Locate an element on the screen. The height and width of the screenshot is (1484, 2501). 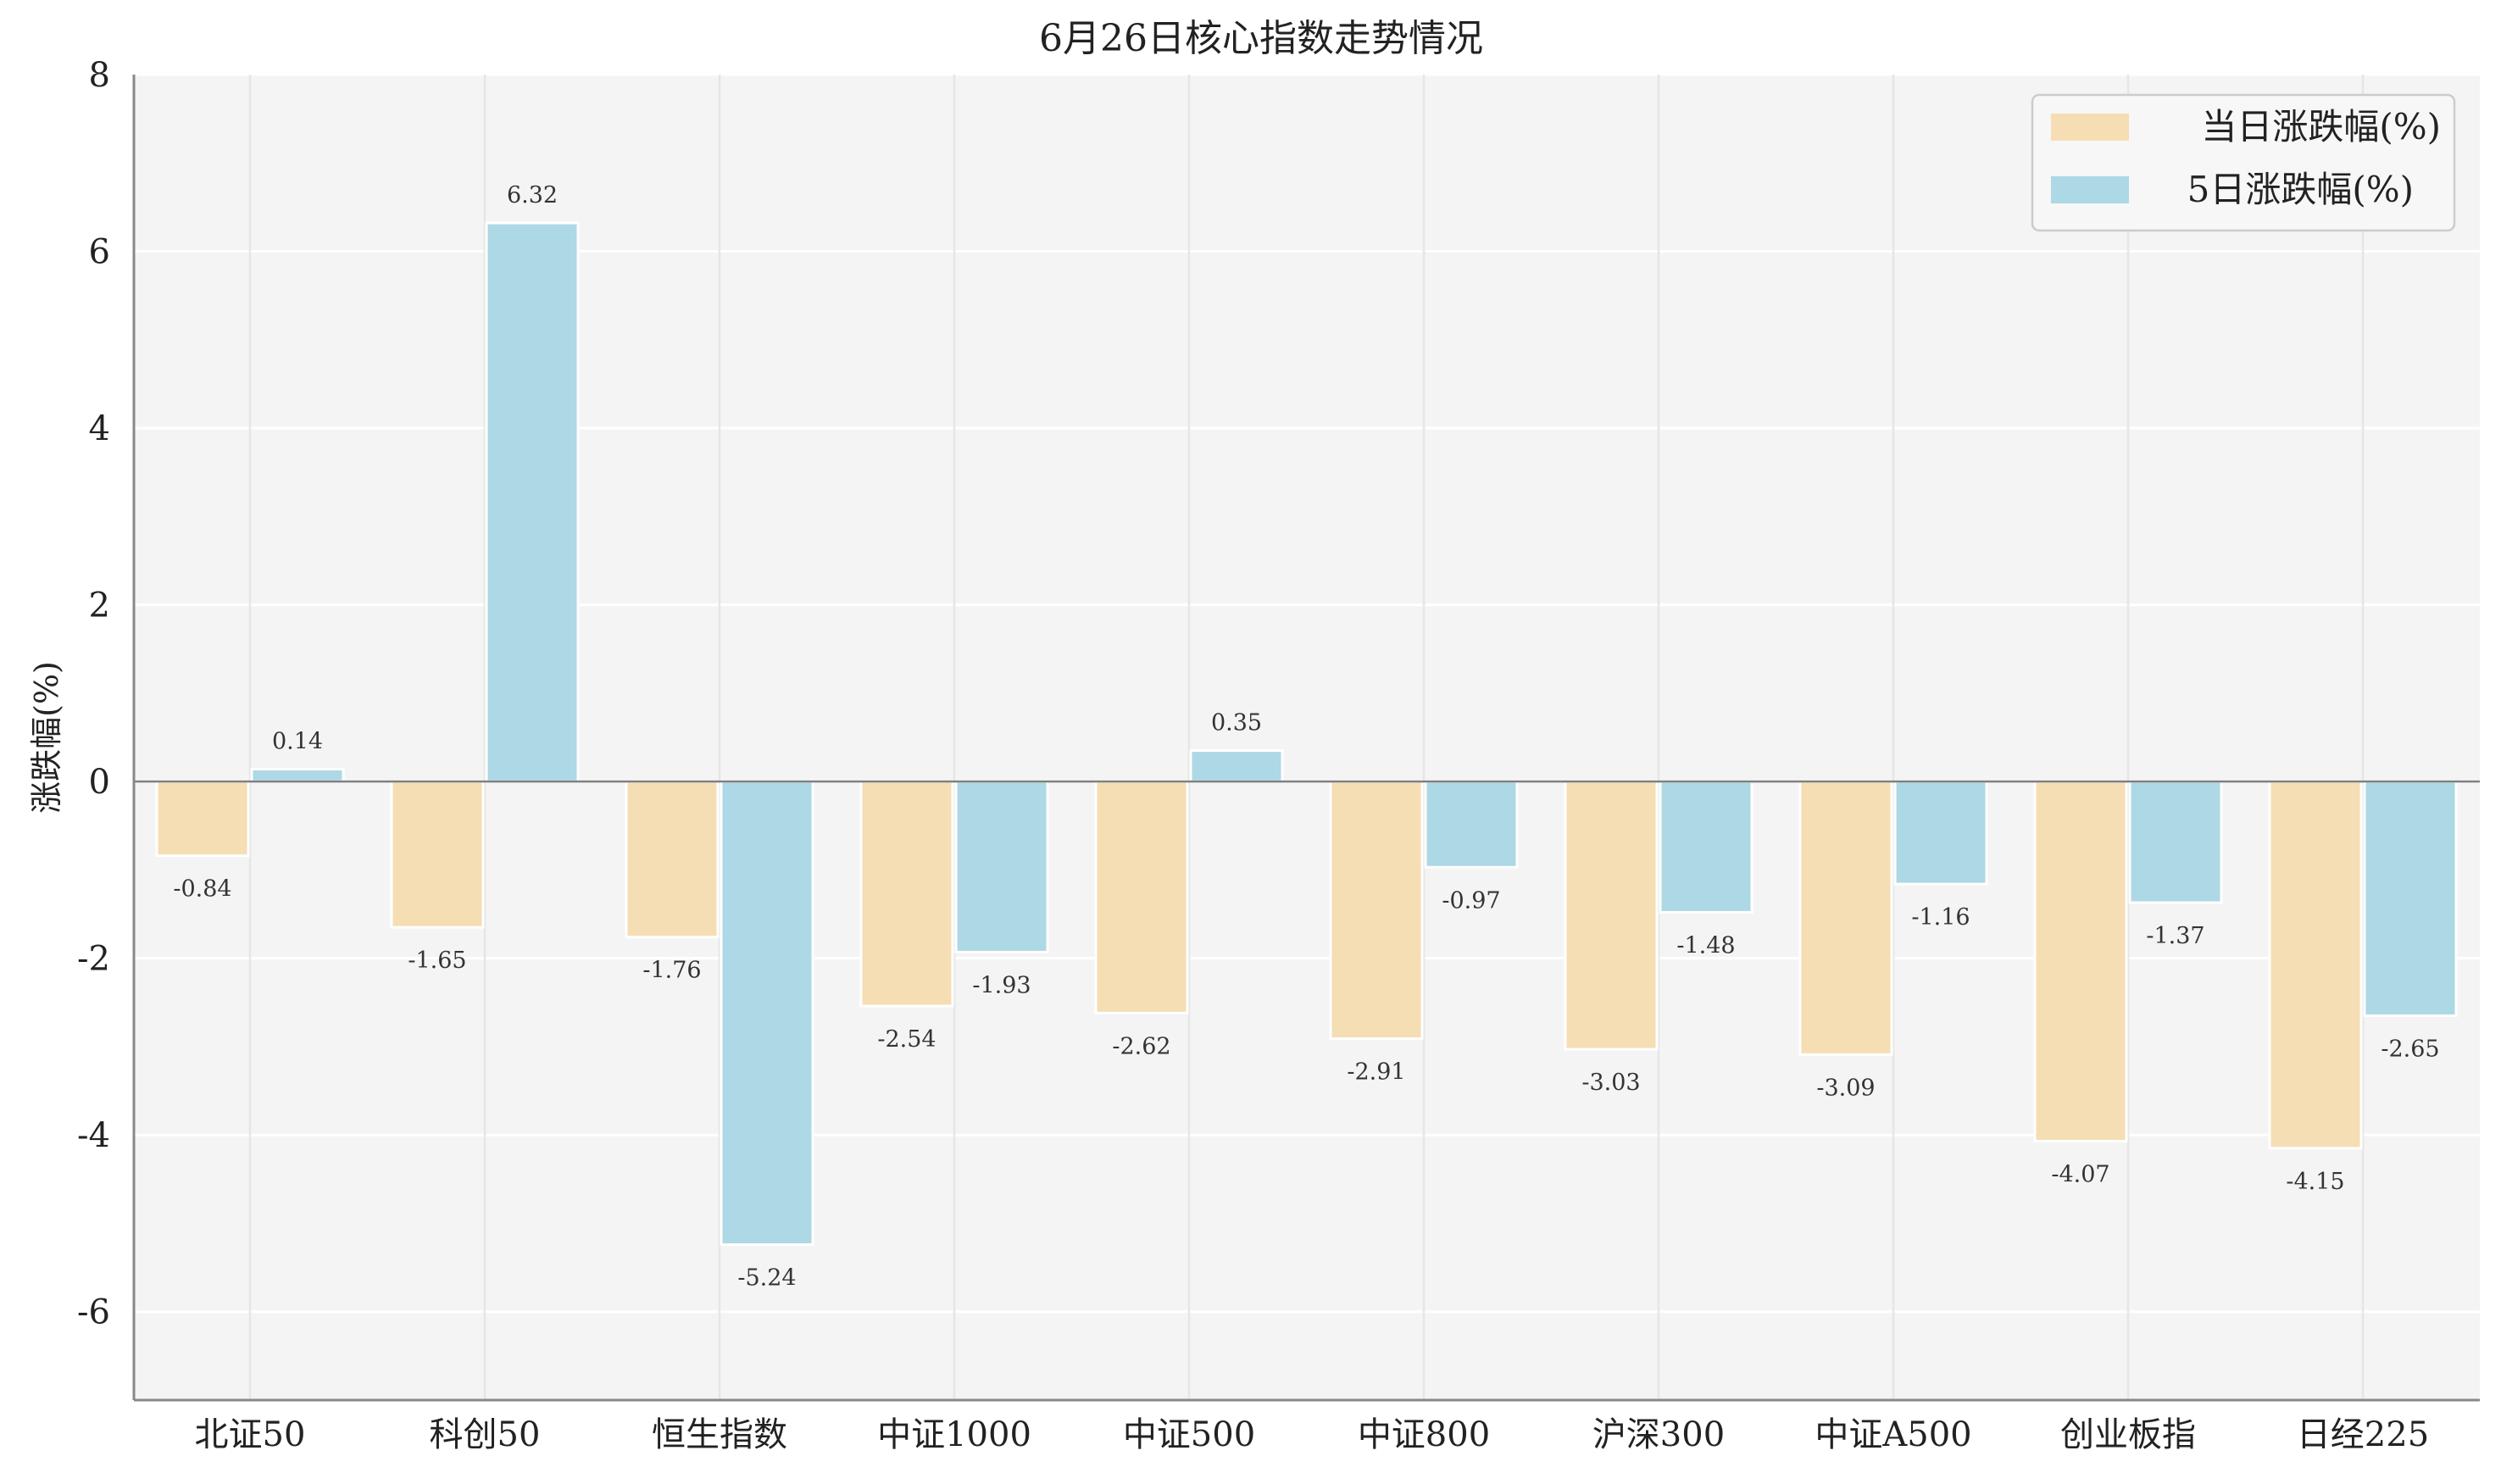
y-tick-label: -4 is located at coordinates (93, 1136).